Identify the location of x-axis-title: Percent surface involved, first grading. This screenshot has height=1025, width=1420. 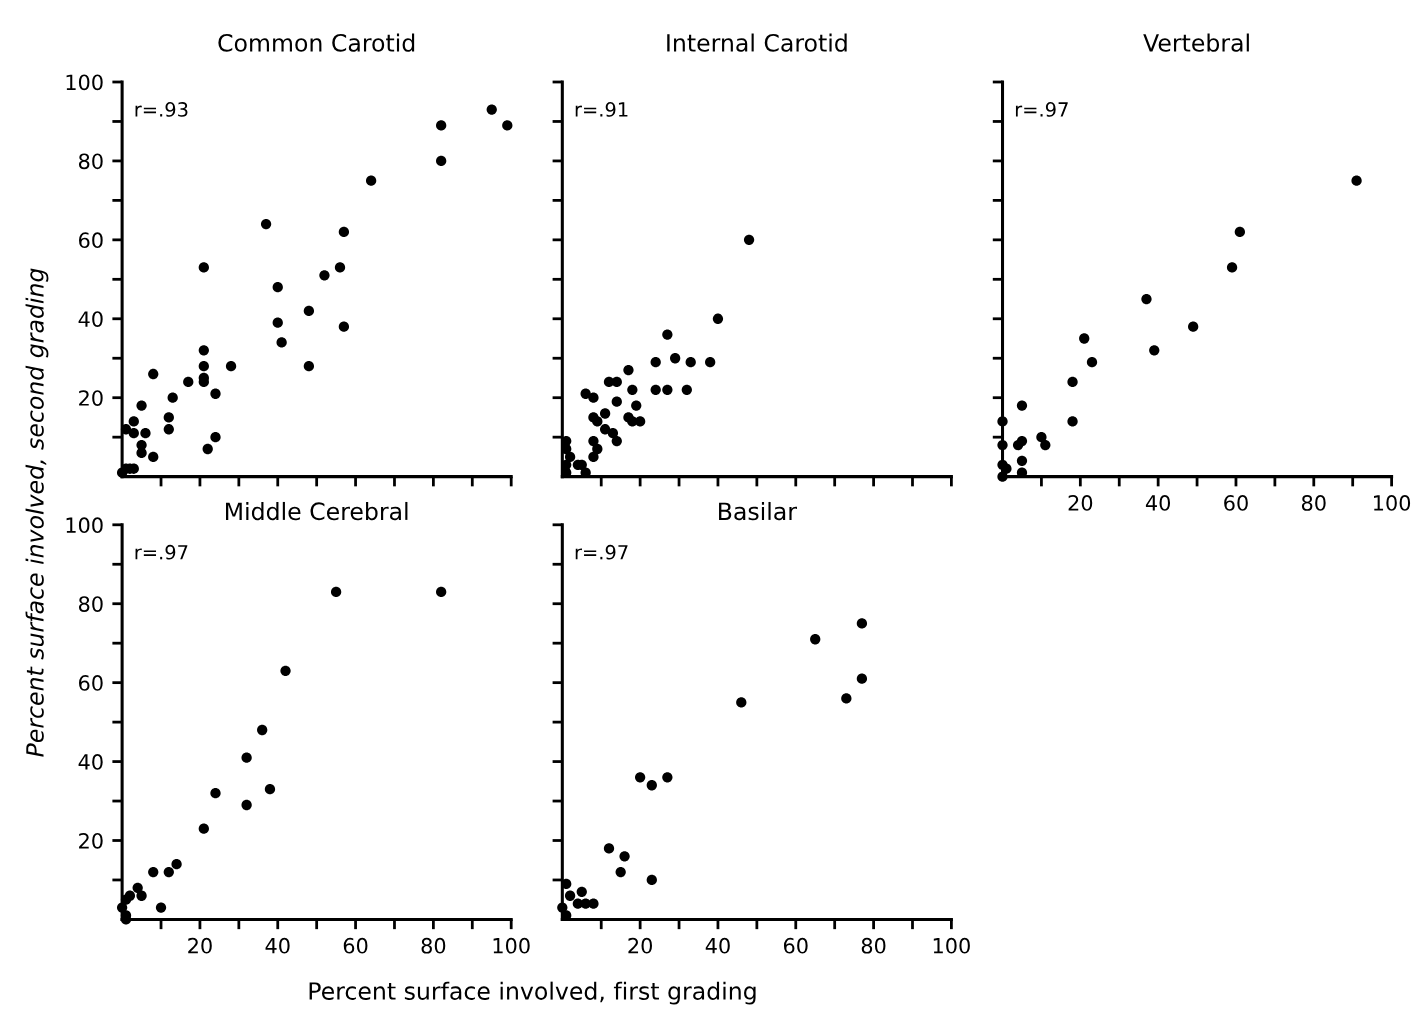
(532, 993).